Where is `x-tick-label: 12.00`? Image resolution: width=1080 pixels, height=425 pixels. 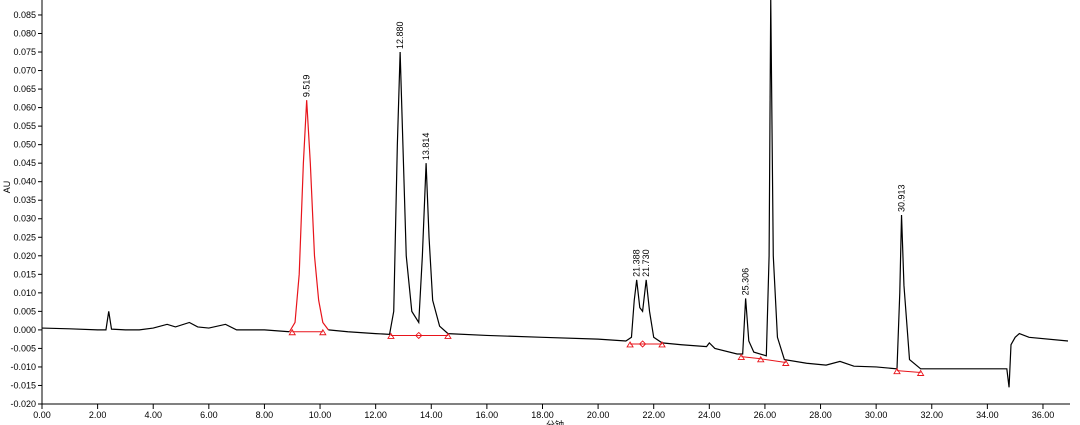
x-tick-label: 12.00 is located at coordinates (375, 415).